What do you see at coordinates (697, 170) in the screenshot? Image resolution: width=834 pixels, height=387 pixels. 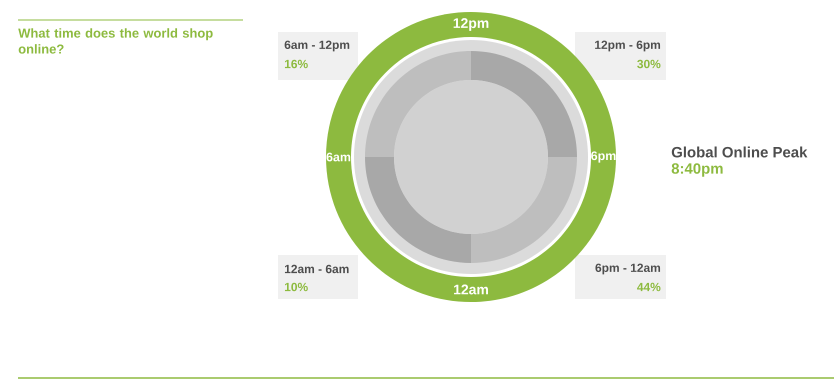 I see `text: 8:40pm` at bounding box center [697, 170].